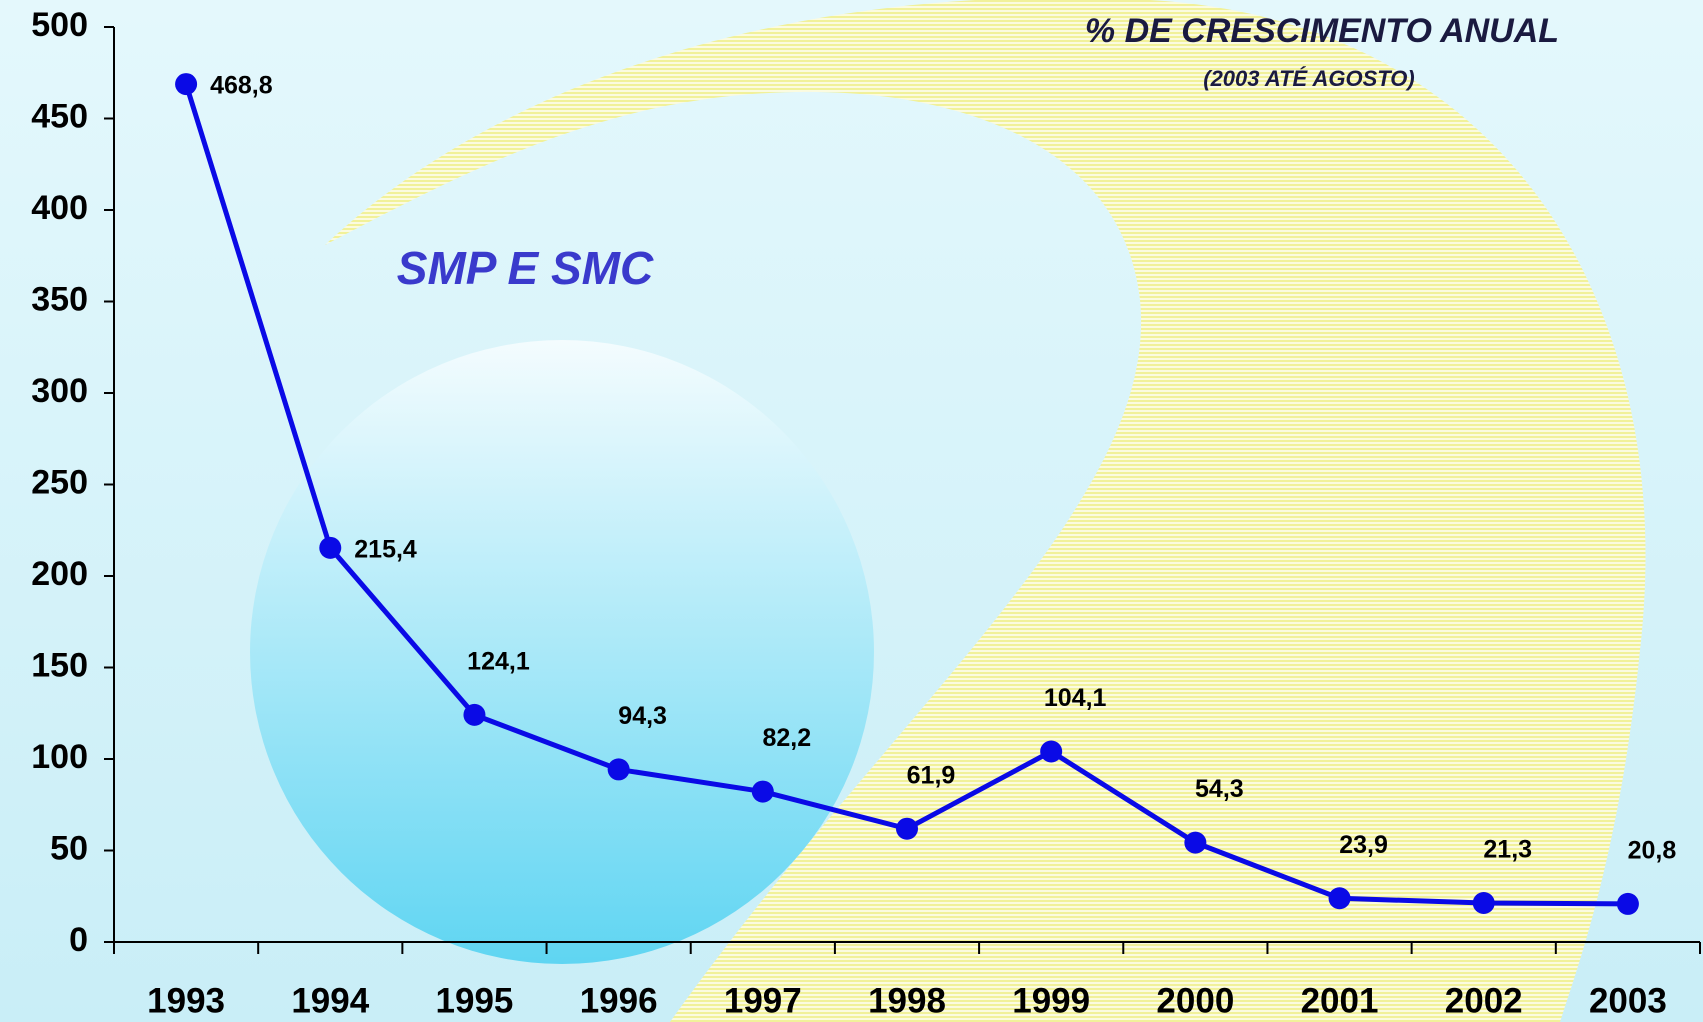  What do you see at coordinates (1340, 1000) in the screenshot?
I see `x-tick-label: 2001` at bounding box center [1340, 1000].